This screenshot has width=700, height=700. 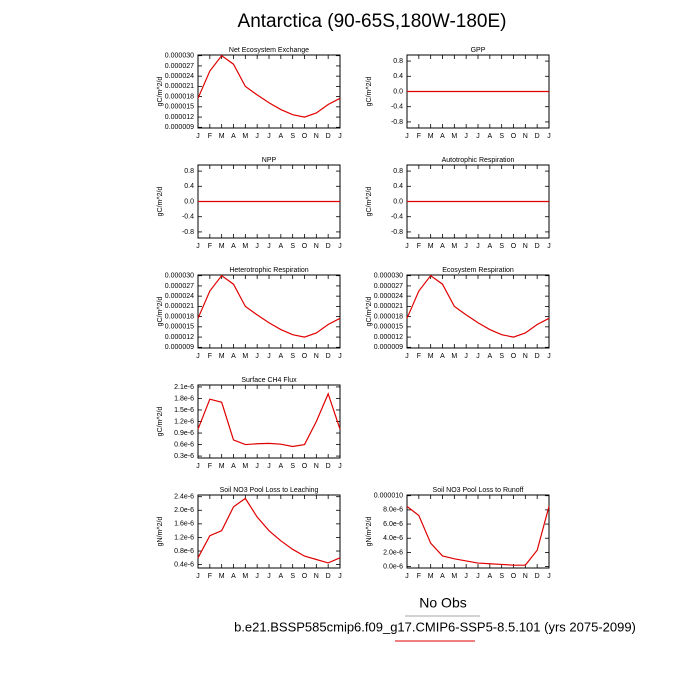 What do you see at coordinates (268, 270) in the screenshot?
I see `panel-title: Heterotrophic Respiration` at bounding box center [268, 270].